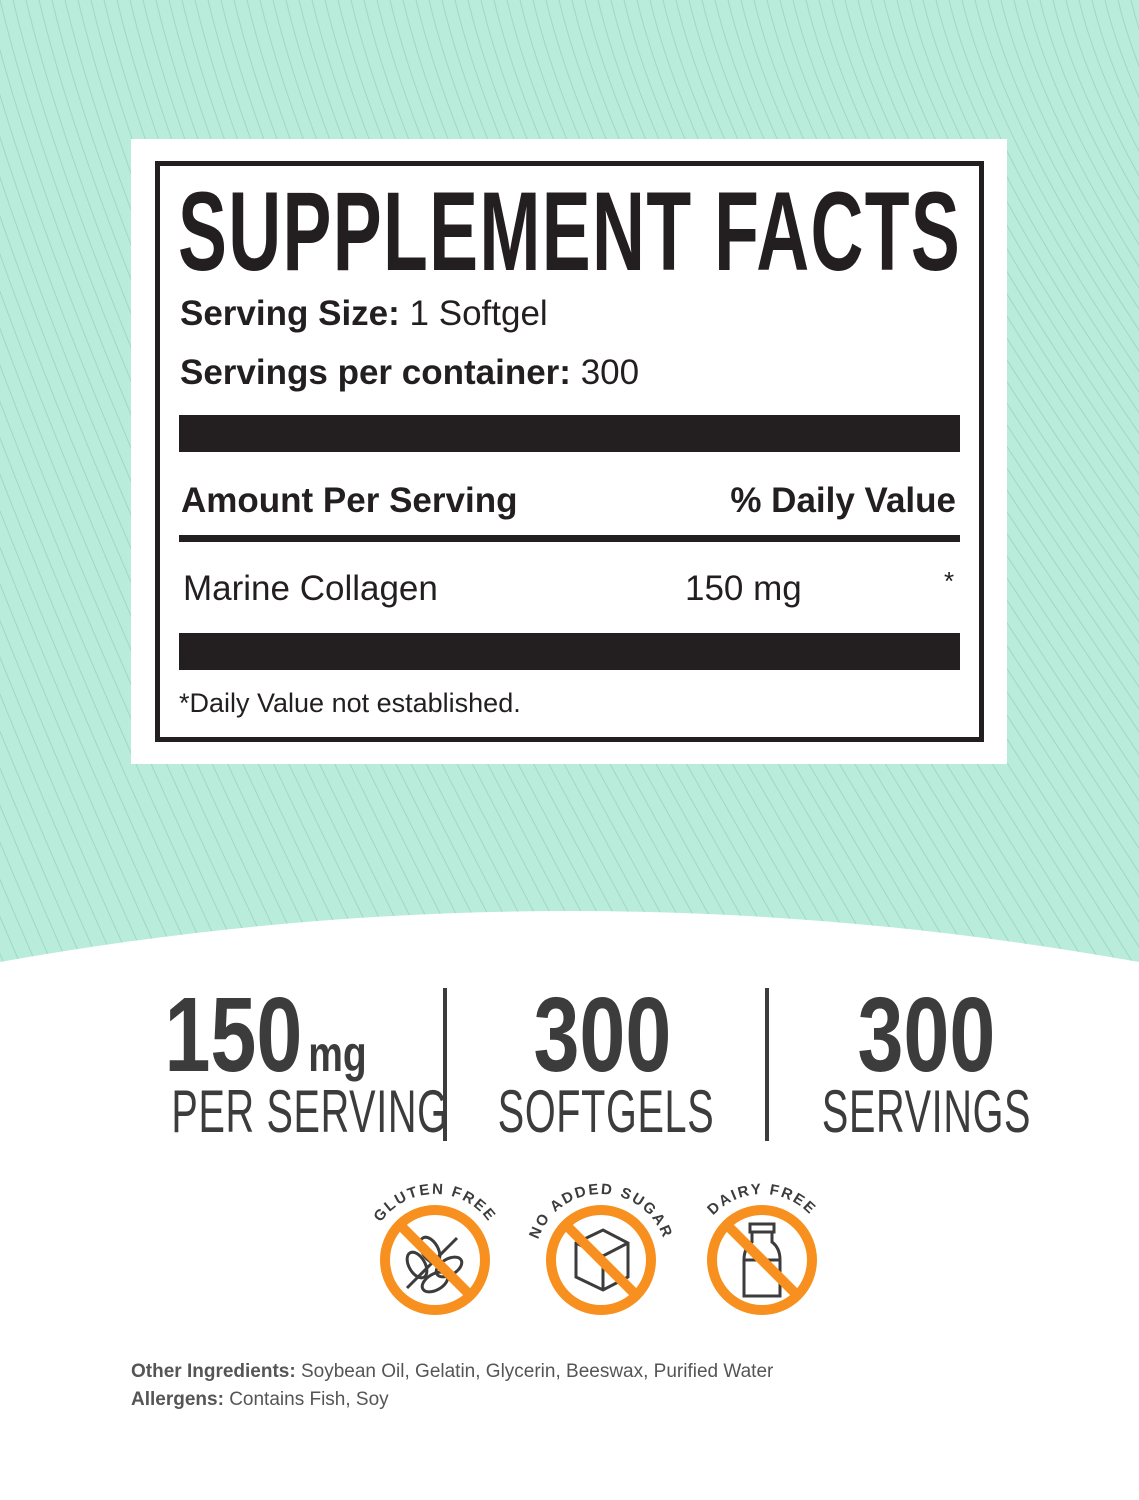  Describe the element at coordinates (600, 1248) in the screenshot. I see `badge-no-added-sugar: NO ADDED SUGAR` at that location.